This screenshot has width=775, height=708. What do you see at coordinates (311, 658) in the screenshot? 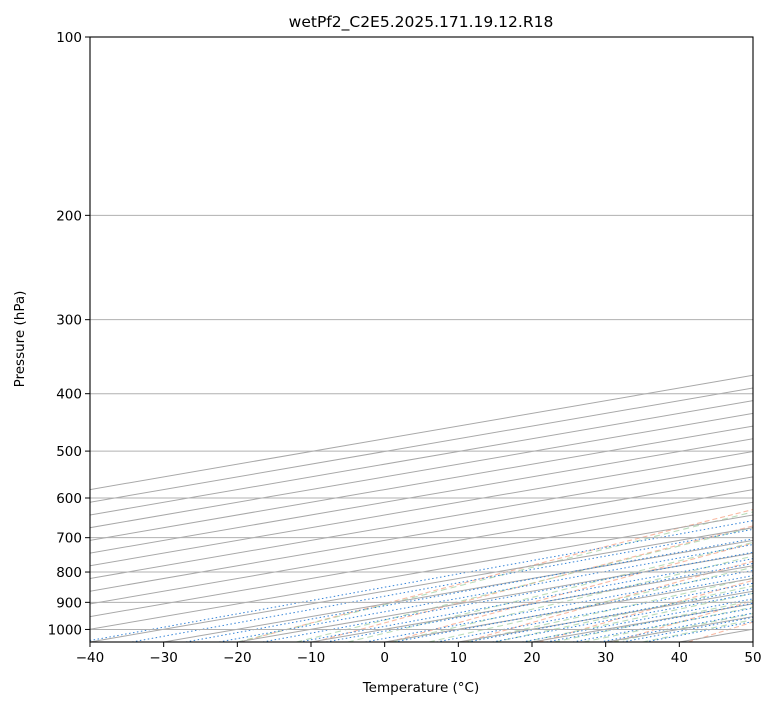
I see `x-tick-label: −10` at bounding box center [311, 658].